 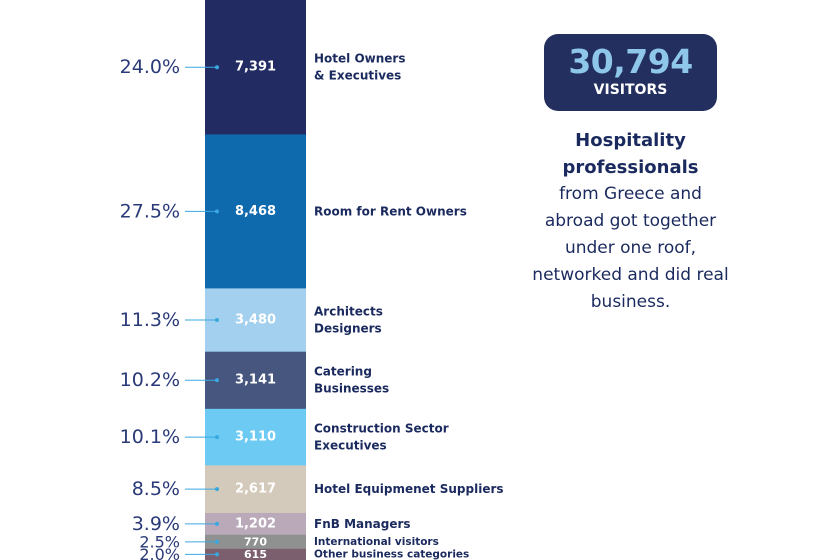 I want to click on category-label: & Executives, so click(x=357, y=76).